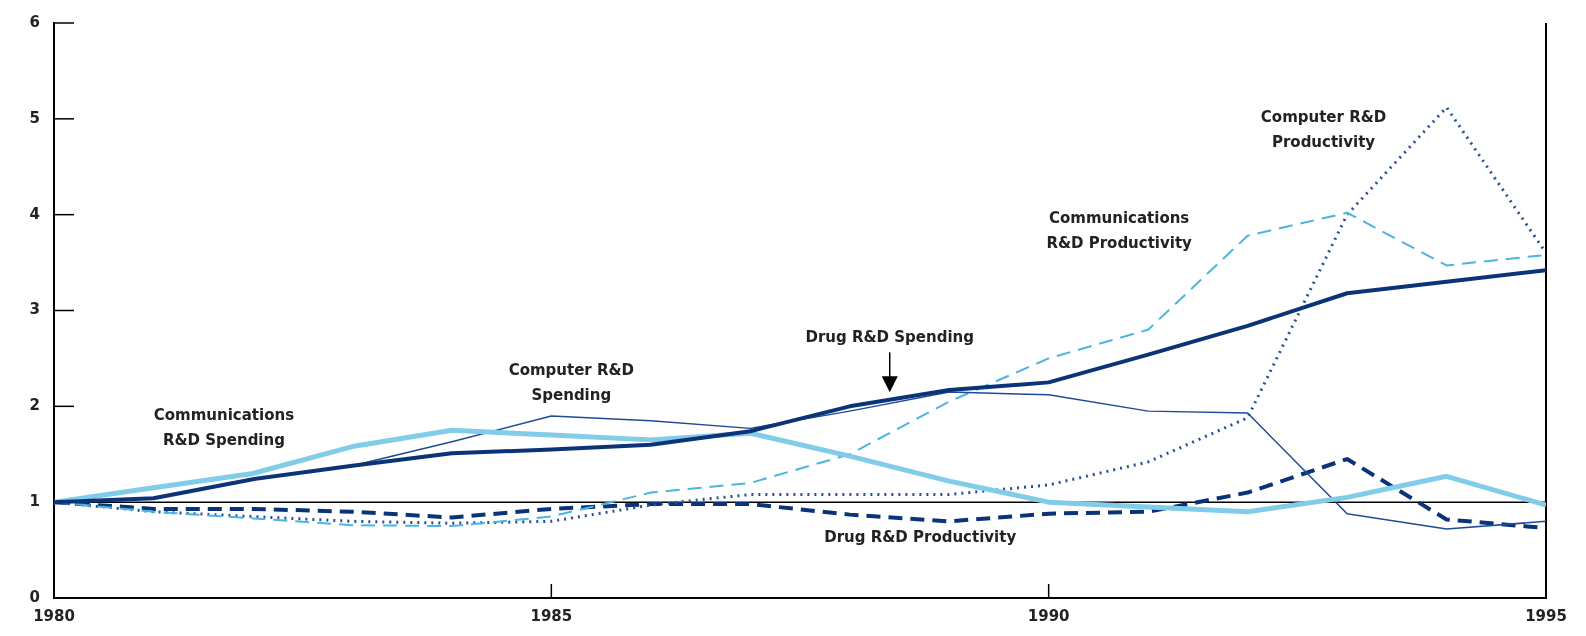 Image resolution: width=1586 pixels, height=636 pixels. Describe the element at coordinates (34, 21) in the screenshot. I see `y-tick-label: 6` at that location.